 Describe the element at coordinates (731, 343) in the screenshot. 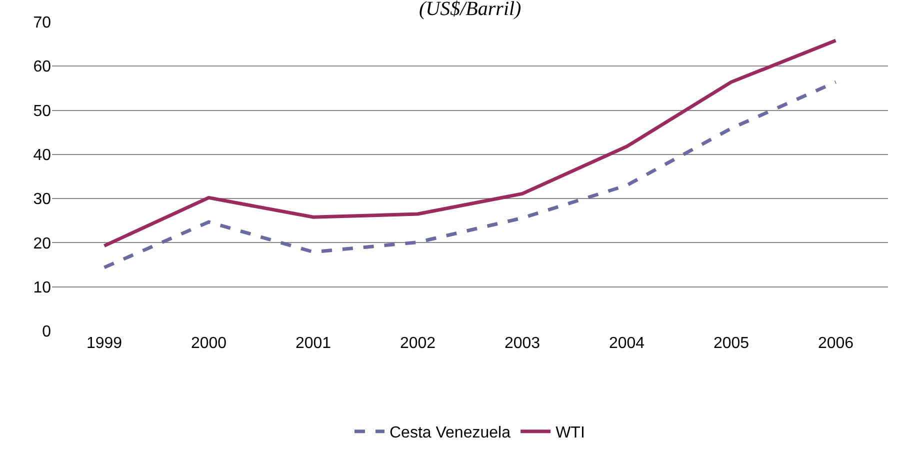

I see `x-tick-label: 2005` at that location.